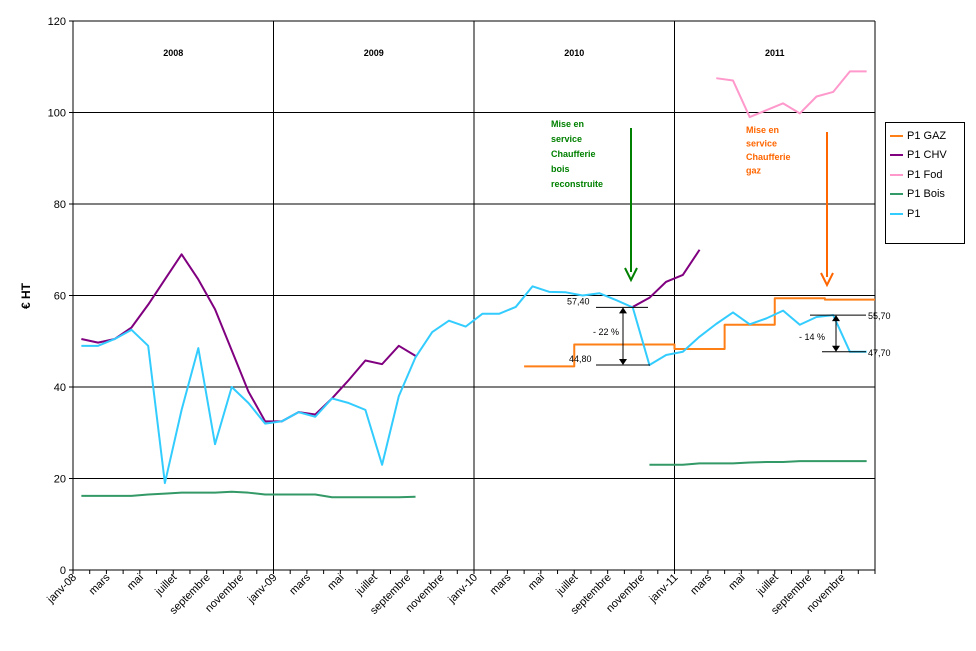  I want to click on callout-gaz-text: gaz, so click(754, 171).